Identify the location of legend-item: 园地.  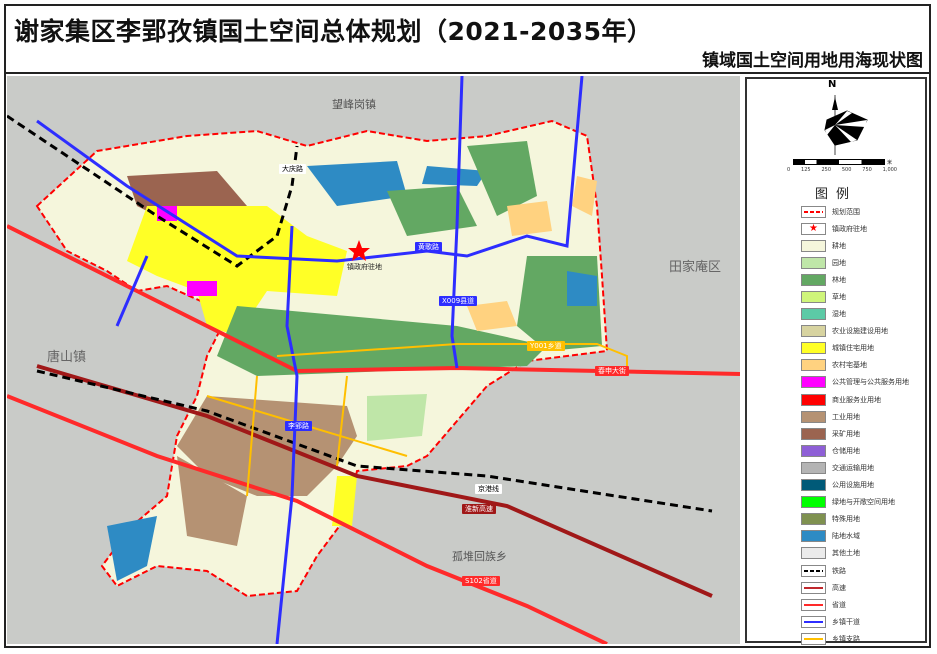
(855, 262).